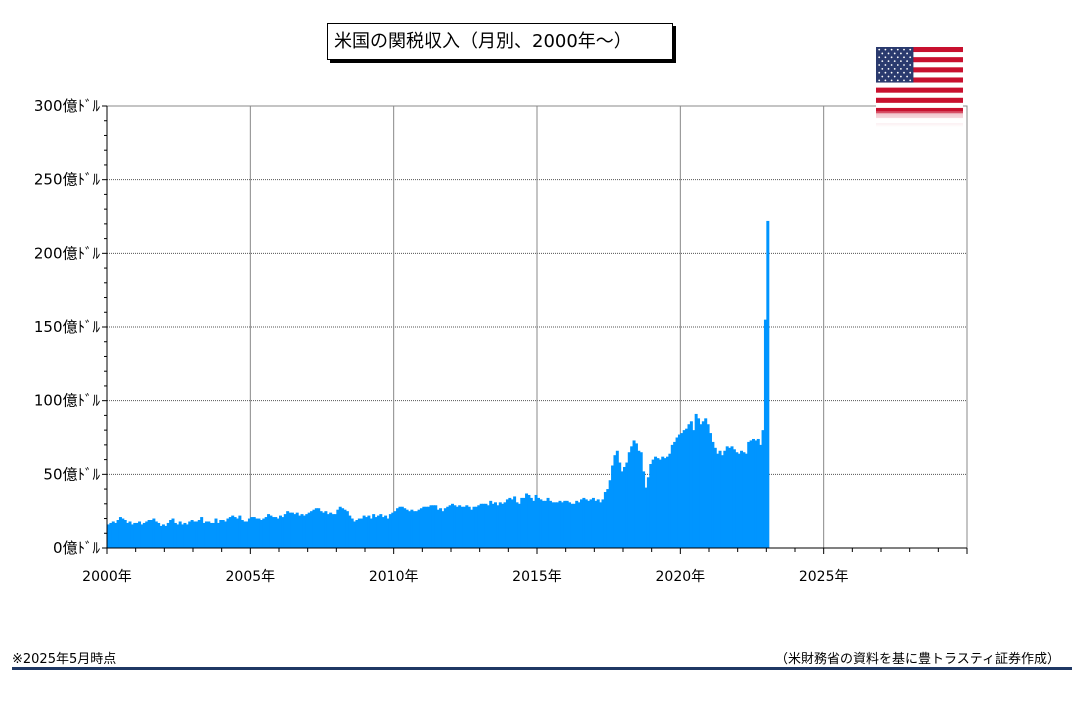  What do you see at coordinates (394, 577) in the screenshot?
I see `x-tick-label: 2010年` at bounding box center [394, 577].